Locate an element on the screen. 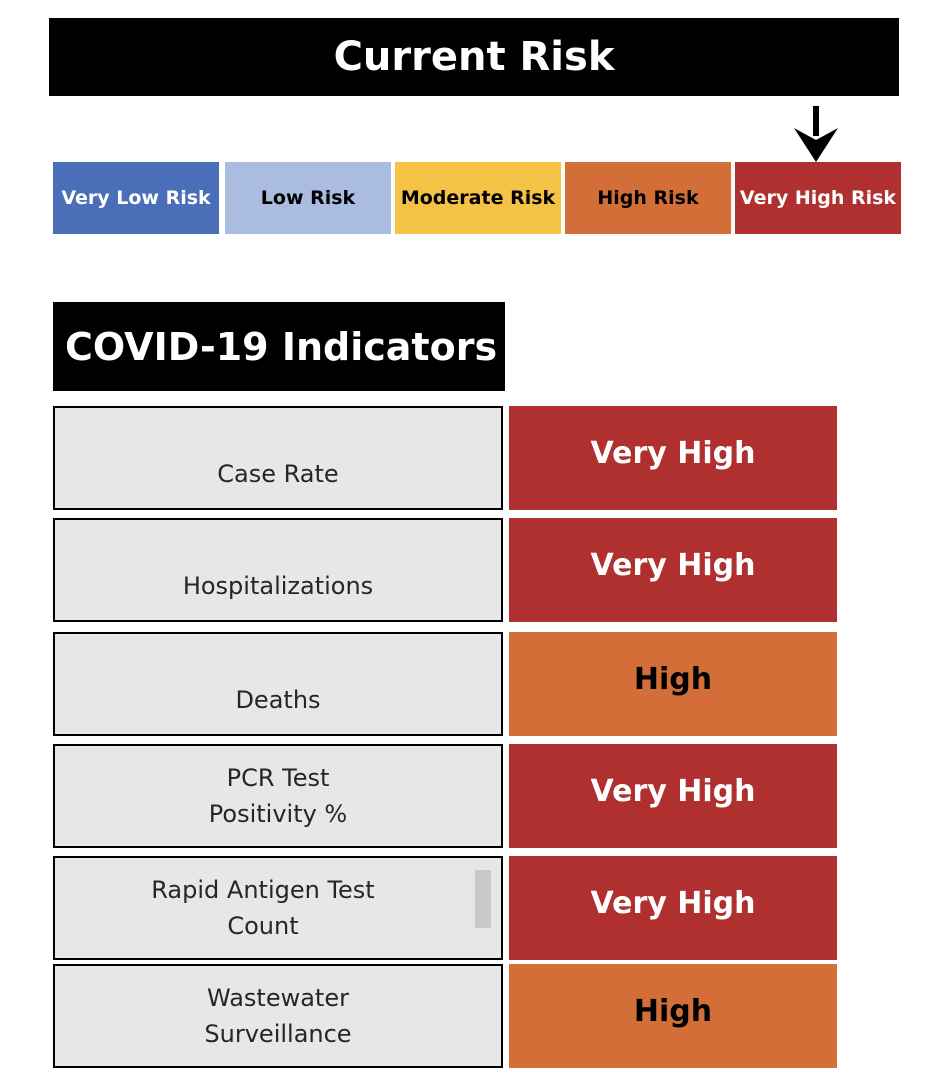  risk-level-very-high: Very High Risk is located at coordinates (818, 198).